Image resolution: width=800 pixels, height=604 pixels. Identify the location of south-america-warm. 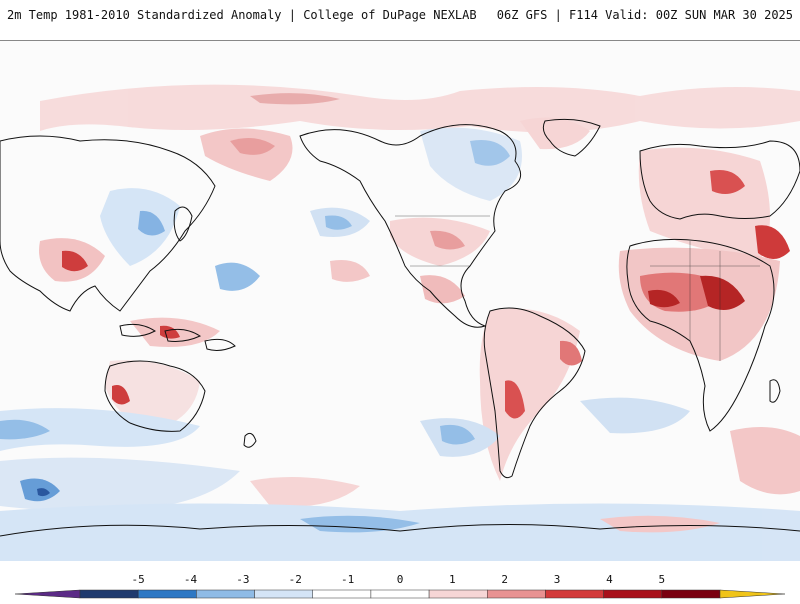
(529, 394).